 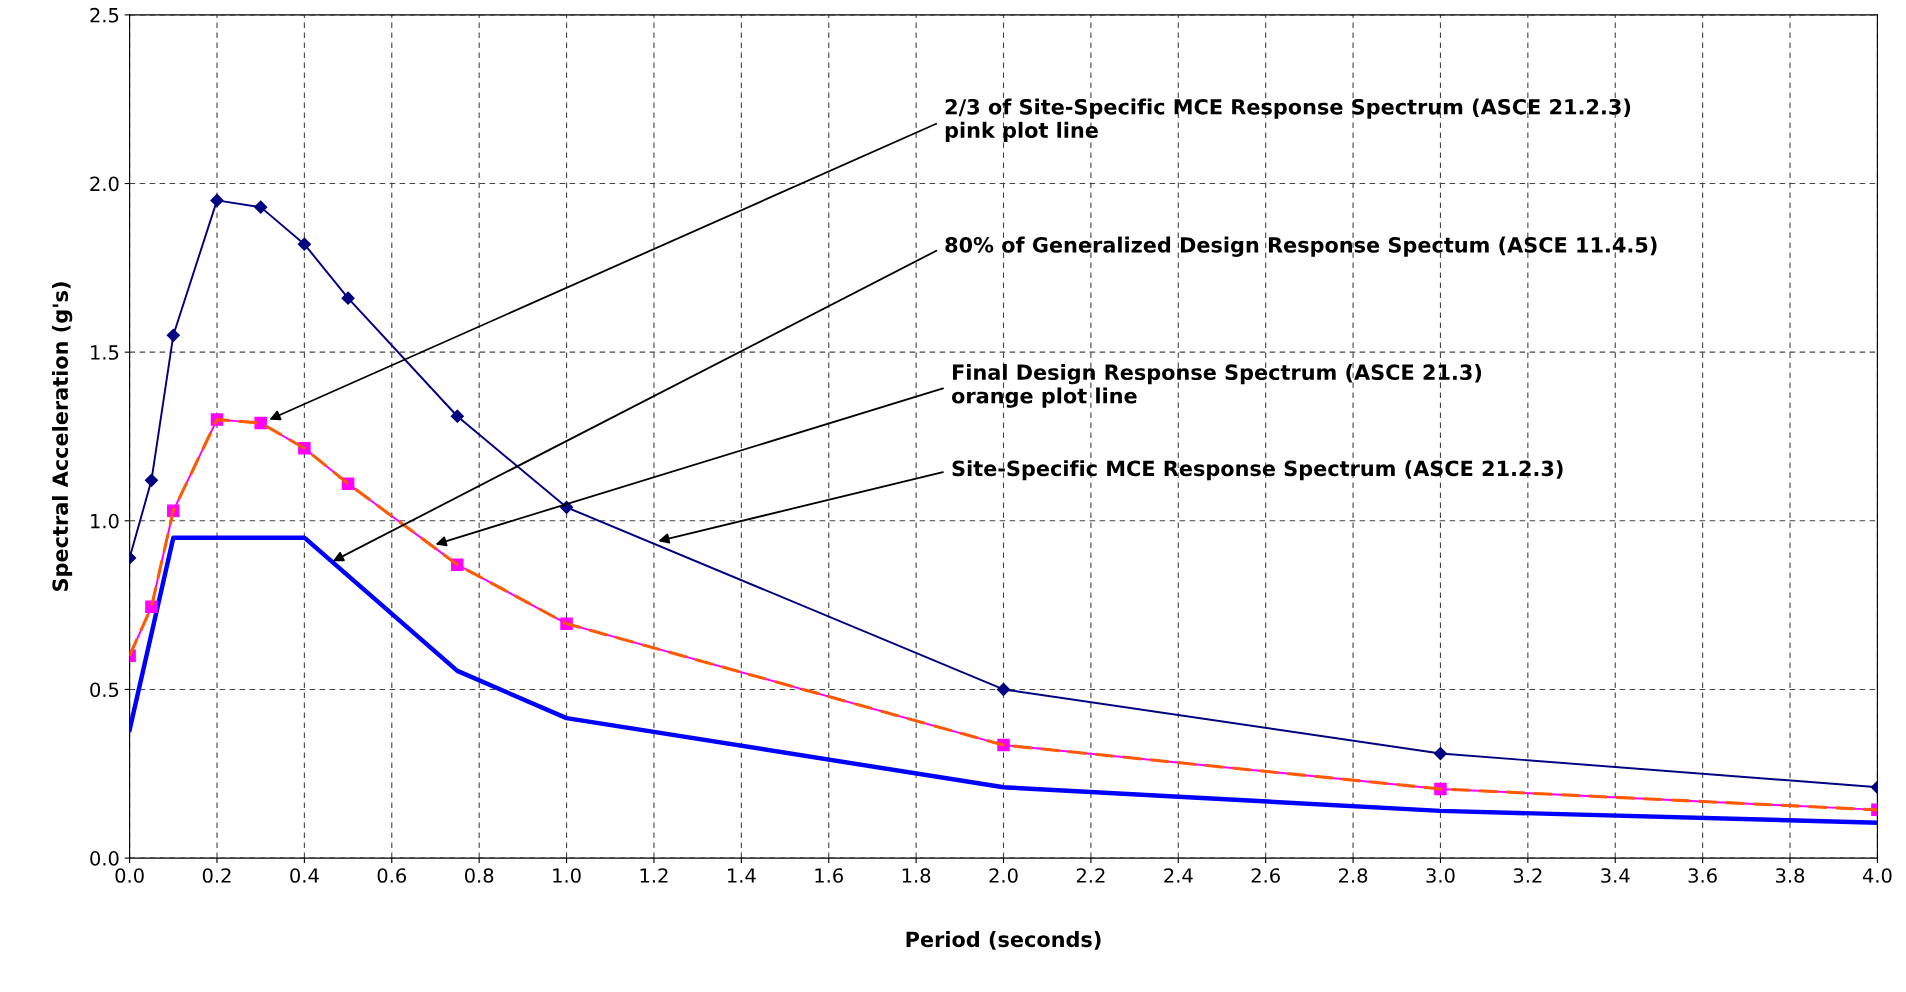 What do you see at coordinates (304, 875) in the screenshot?
I see `x-tick-label: 0.4` at bounding box center [304, 875].